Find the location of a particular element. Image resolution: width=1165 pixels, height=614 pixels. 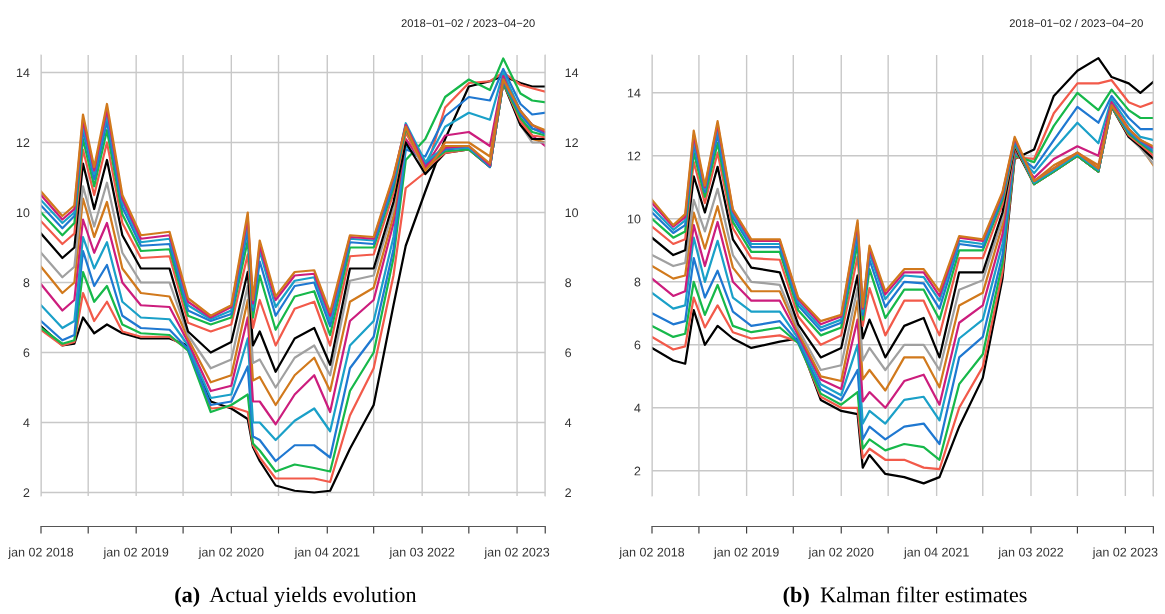

y2-tick-label: 4 is located at coordinates (568, 423).